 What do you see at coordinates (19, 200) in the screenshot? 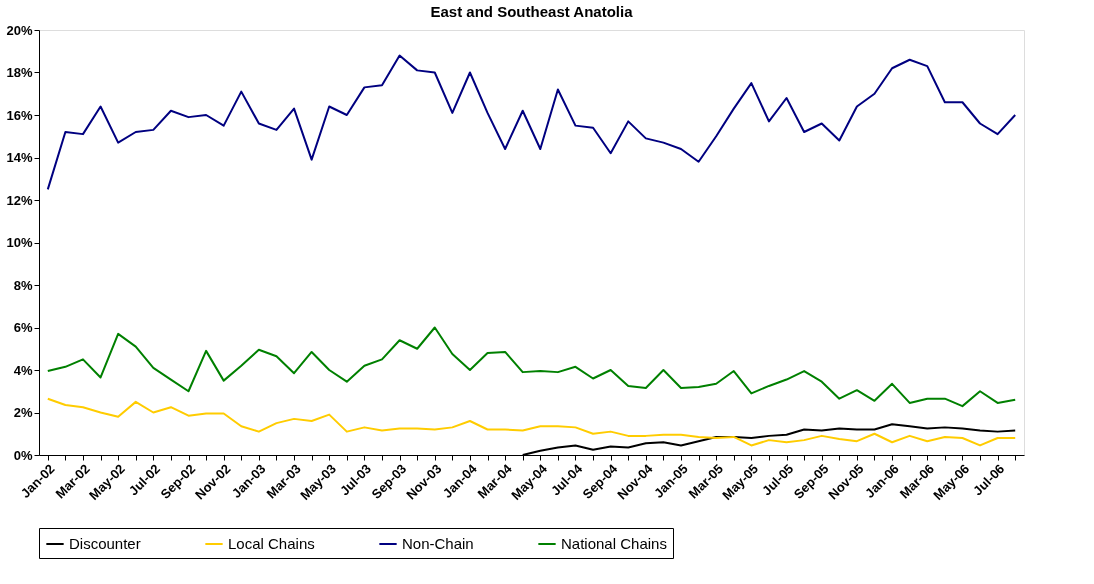
I see `y-tick-label: 12%` at bounding box center [19, 200].